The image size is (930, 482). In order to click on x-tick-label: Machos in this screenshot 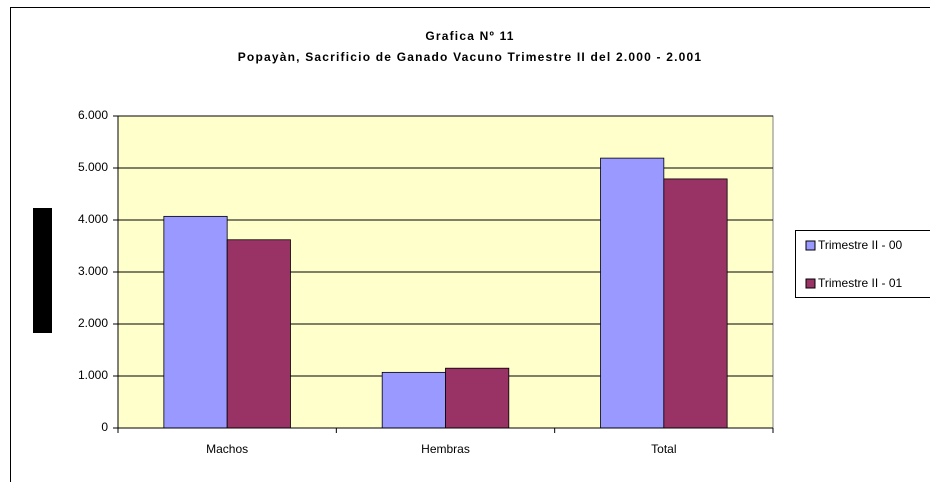, I will do `click(227, 449)`.